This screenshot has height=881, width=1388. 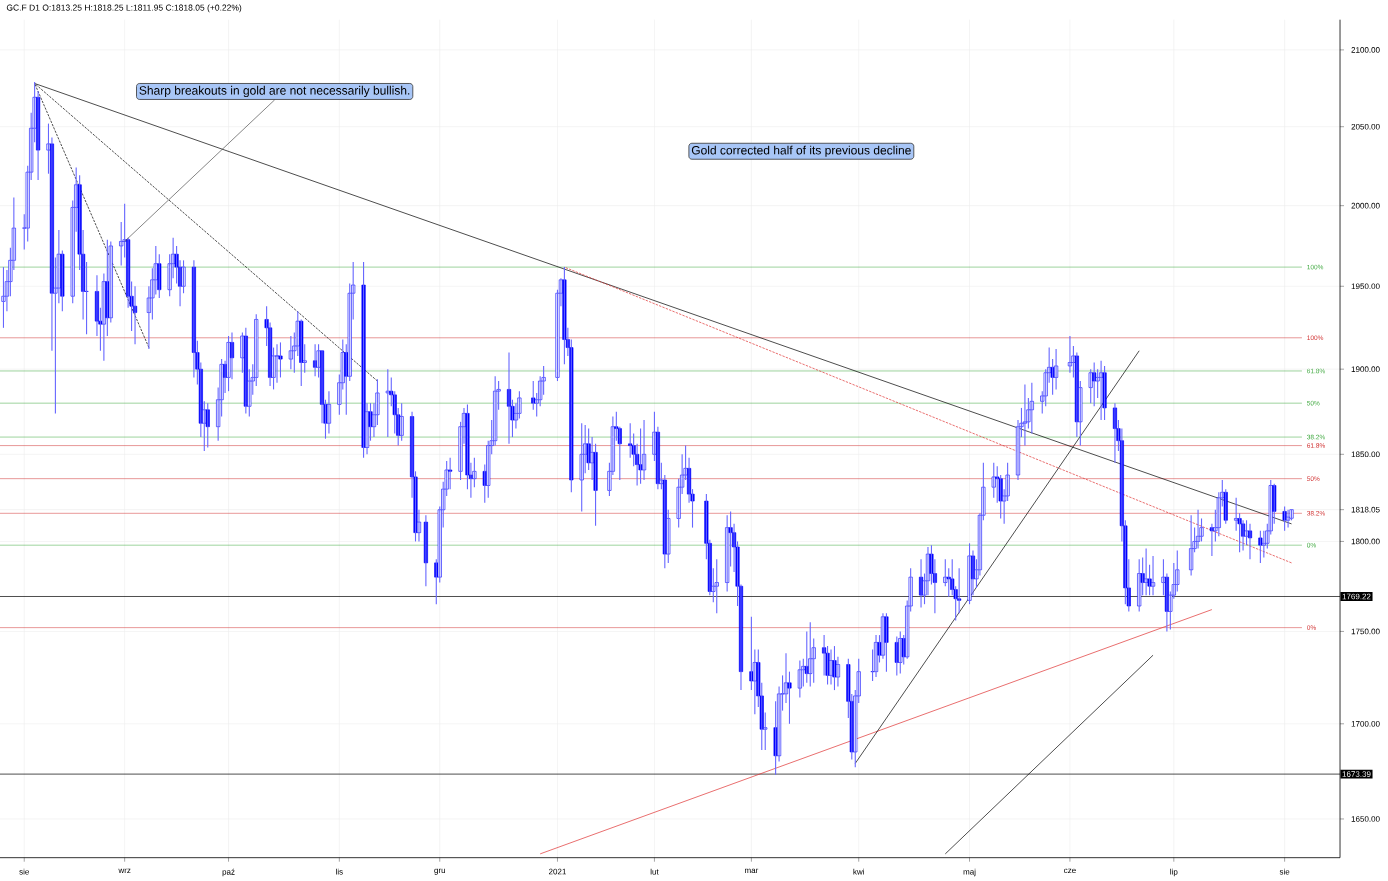 What do you see at coordinates (1365, 286) in the screenshot?
I see `y-tick-label: 1950.00` at bounding box center [1365, 286].